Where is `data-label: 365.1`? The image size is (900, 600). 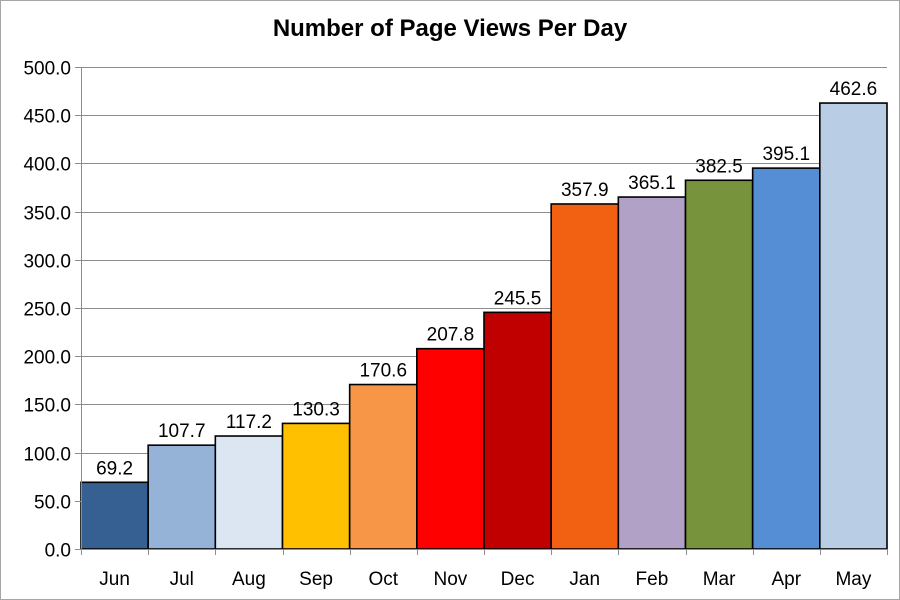 data-label: 365.1 is located at coordinates (652, 183).